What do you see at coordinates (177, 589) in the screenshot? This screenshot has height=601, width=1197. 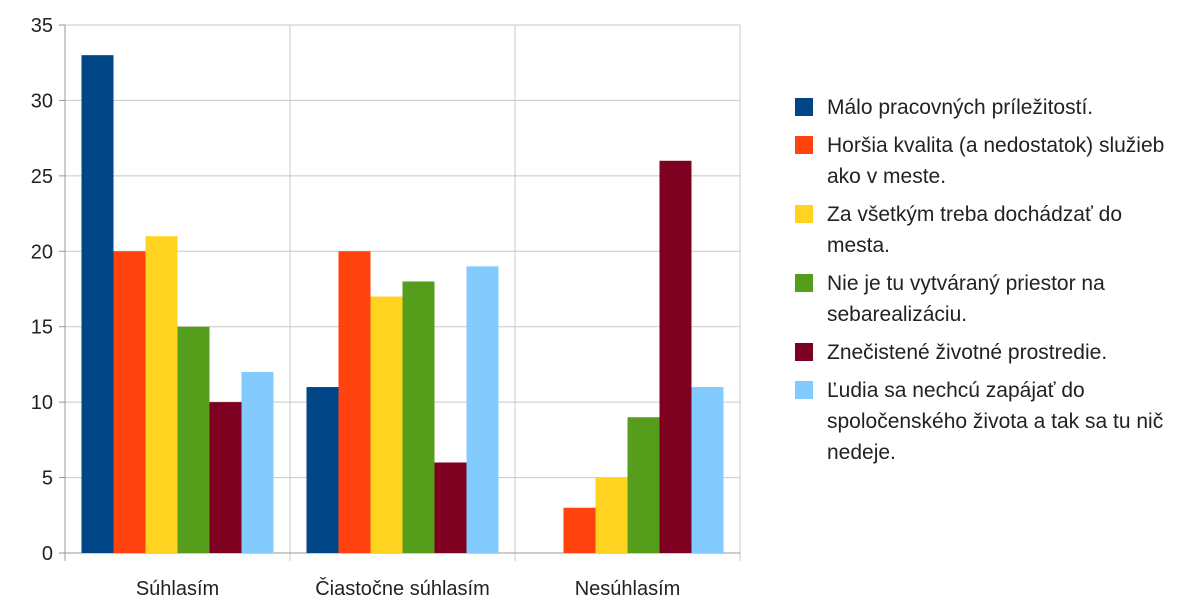 I see `x-tick-label: Súhlasím` at bounding box center [177, 589].